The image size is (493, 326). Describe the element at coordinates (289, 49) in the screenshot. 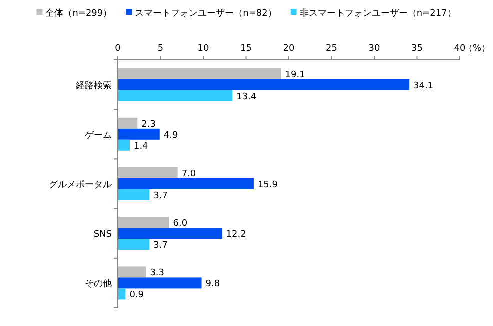

I see `x-tick-label: 20` at that location.